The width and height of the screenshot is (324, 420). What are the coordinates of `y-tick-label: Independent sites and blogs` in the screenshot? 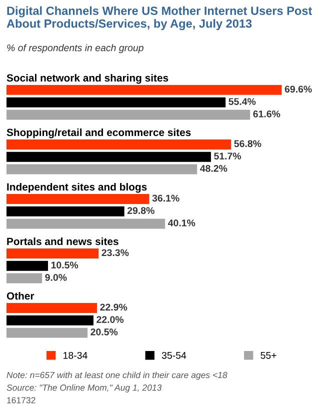 It's located at (77, 187).